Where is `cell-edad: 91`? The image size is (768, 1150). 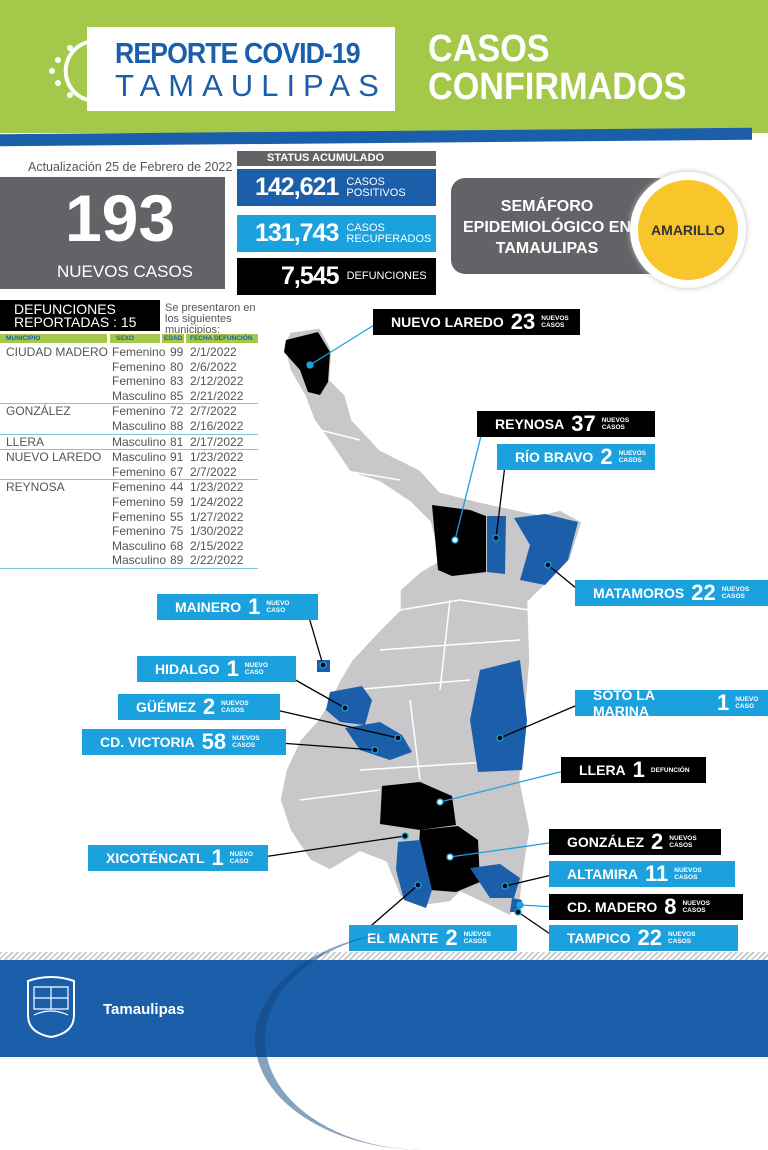
cell-edad: 91 is located at coordinates (177, 457).